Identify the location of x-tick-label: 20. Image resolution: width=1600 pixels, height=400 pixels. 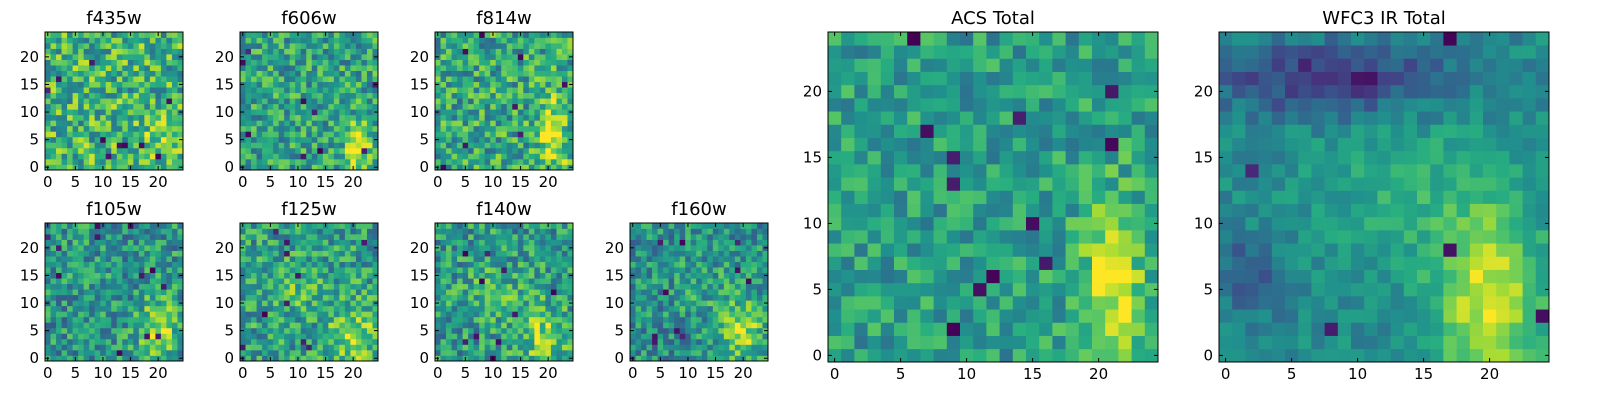
(158, 182).